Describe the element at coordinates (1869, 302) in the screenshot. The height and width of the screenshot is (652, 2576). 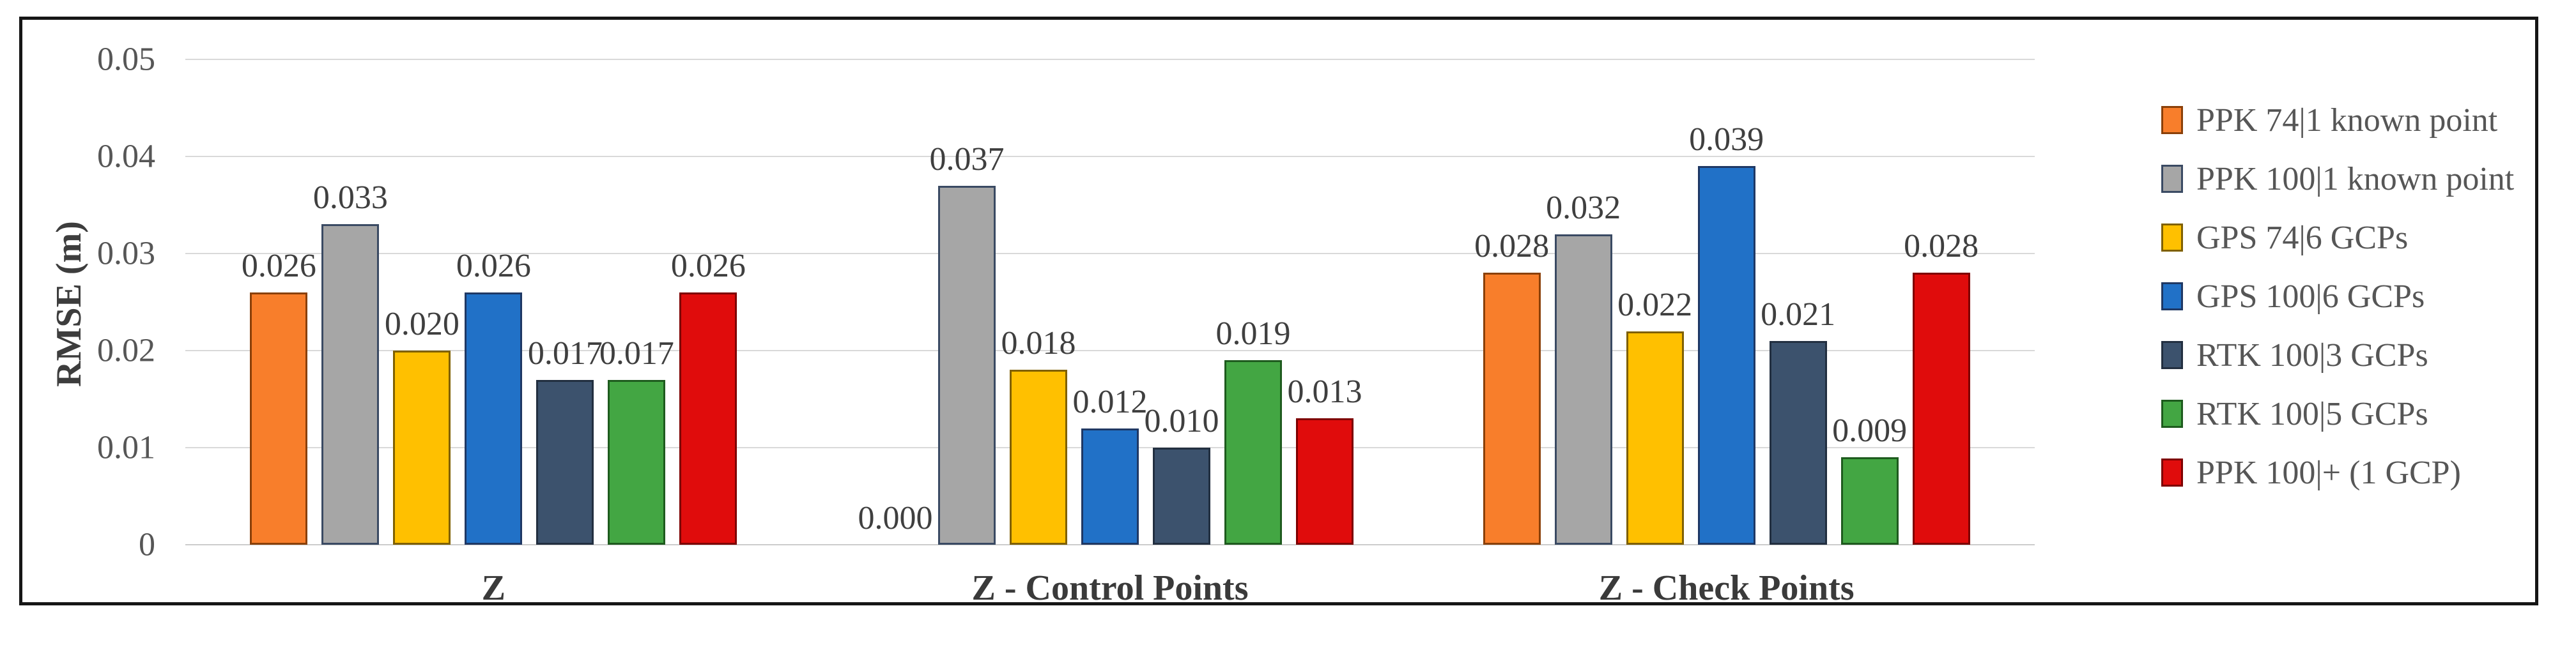
I see `bar-cell-g3-s6: 0.009` at that location.